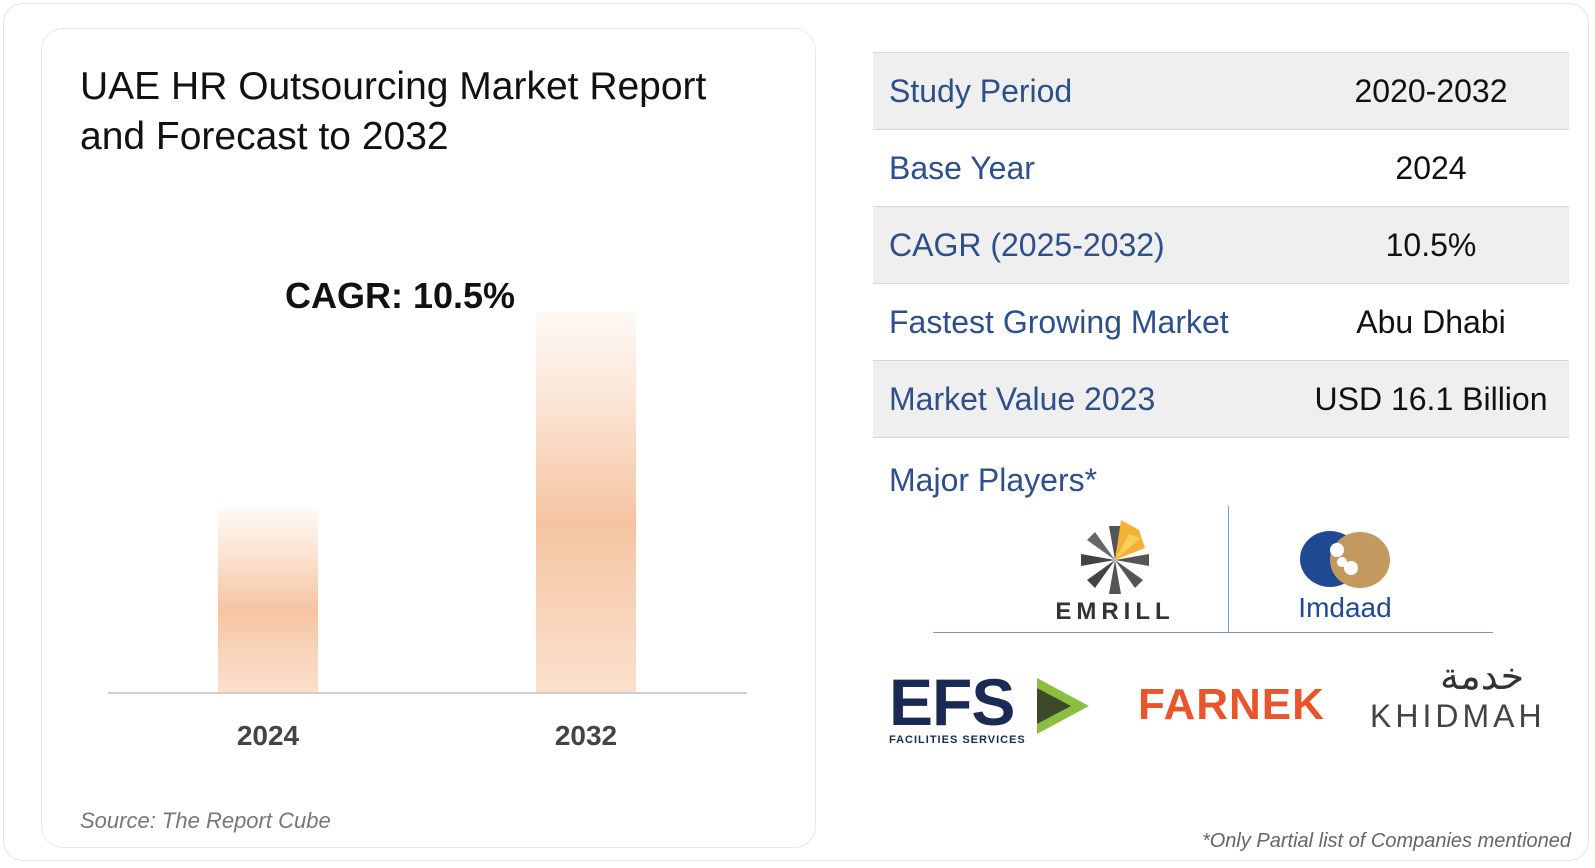 The image size is (1595, 868). I want to click on efs-logo-subtext: FACILITIES SERVICES, so click(957, 740).